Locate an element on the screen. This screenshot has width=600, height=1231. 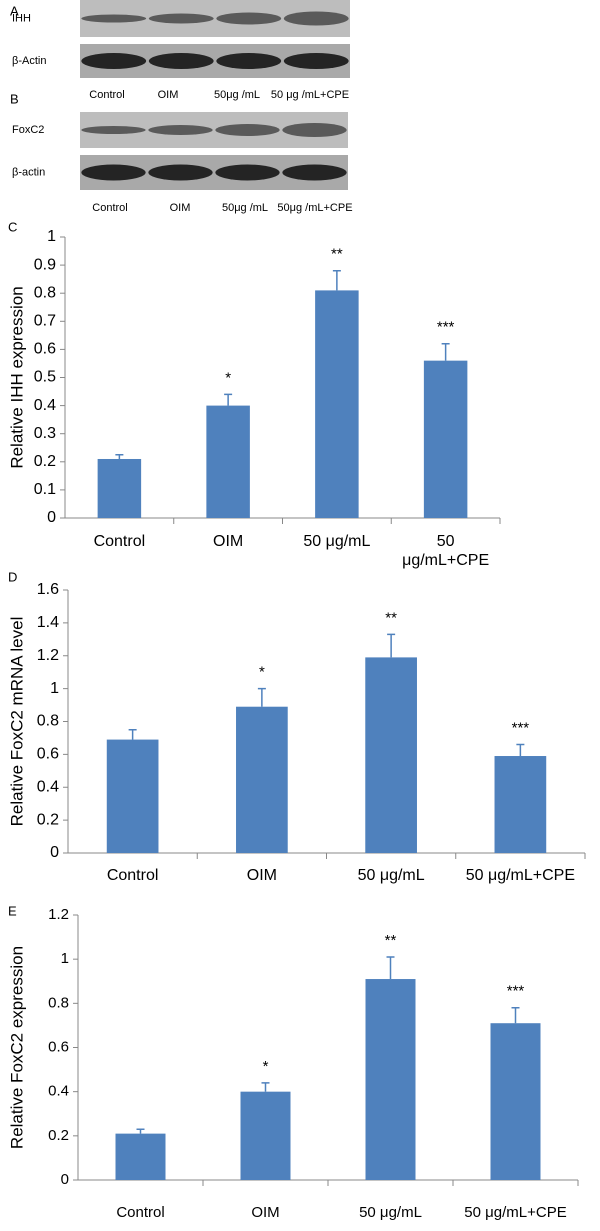
y-tick-label: 0.1 is located at coordinates (45, 489).